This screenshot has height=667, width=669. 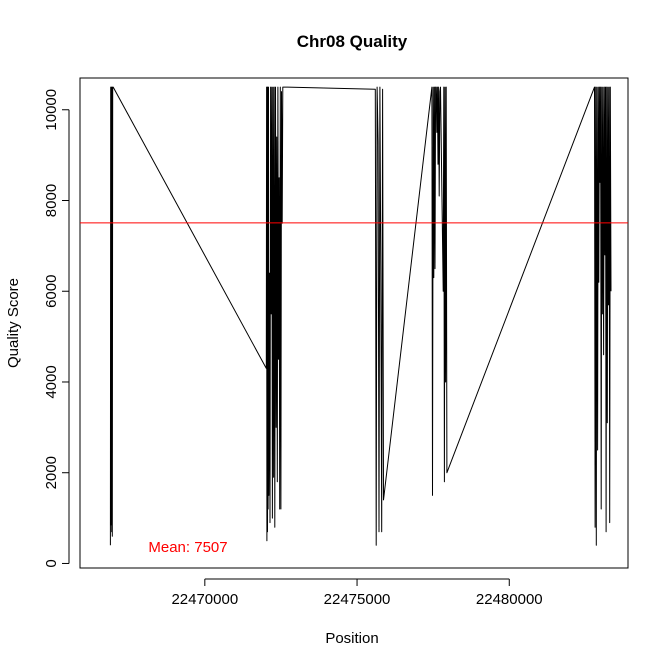 What do you see at coordinates (204, 599) in the screenshot?
I see `x-tick-label: 22470000` at bounding box center [204, 599].